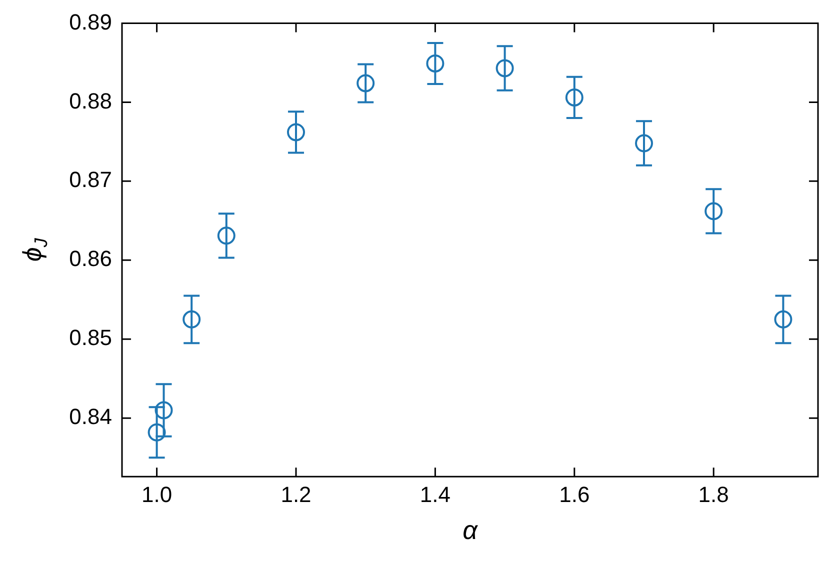  Describe the element at coordinates (574, 494) in the screenshot. I see `x-tick-label: 1.6` at that location.